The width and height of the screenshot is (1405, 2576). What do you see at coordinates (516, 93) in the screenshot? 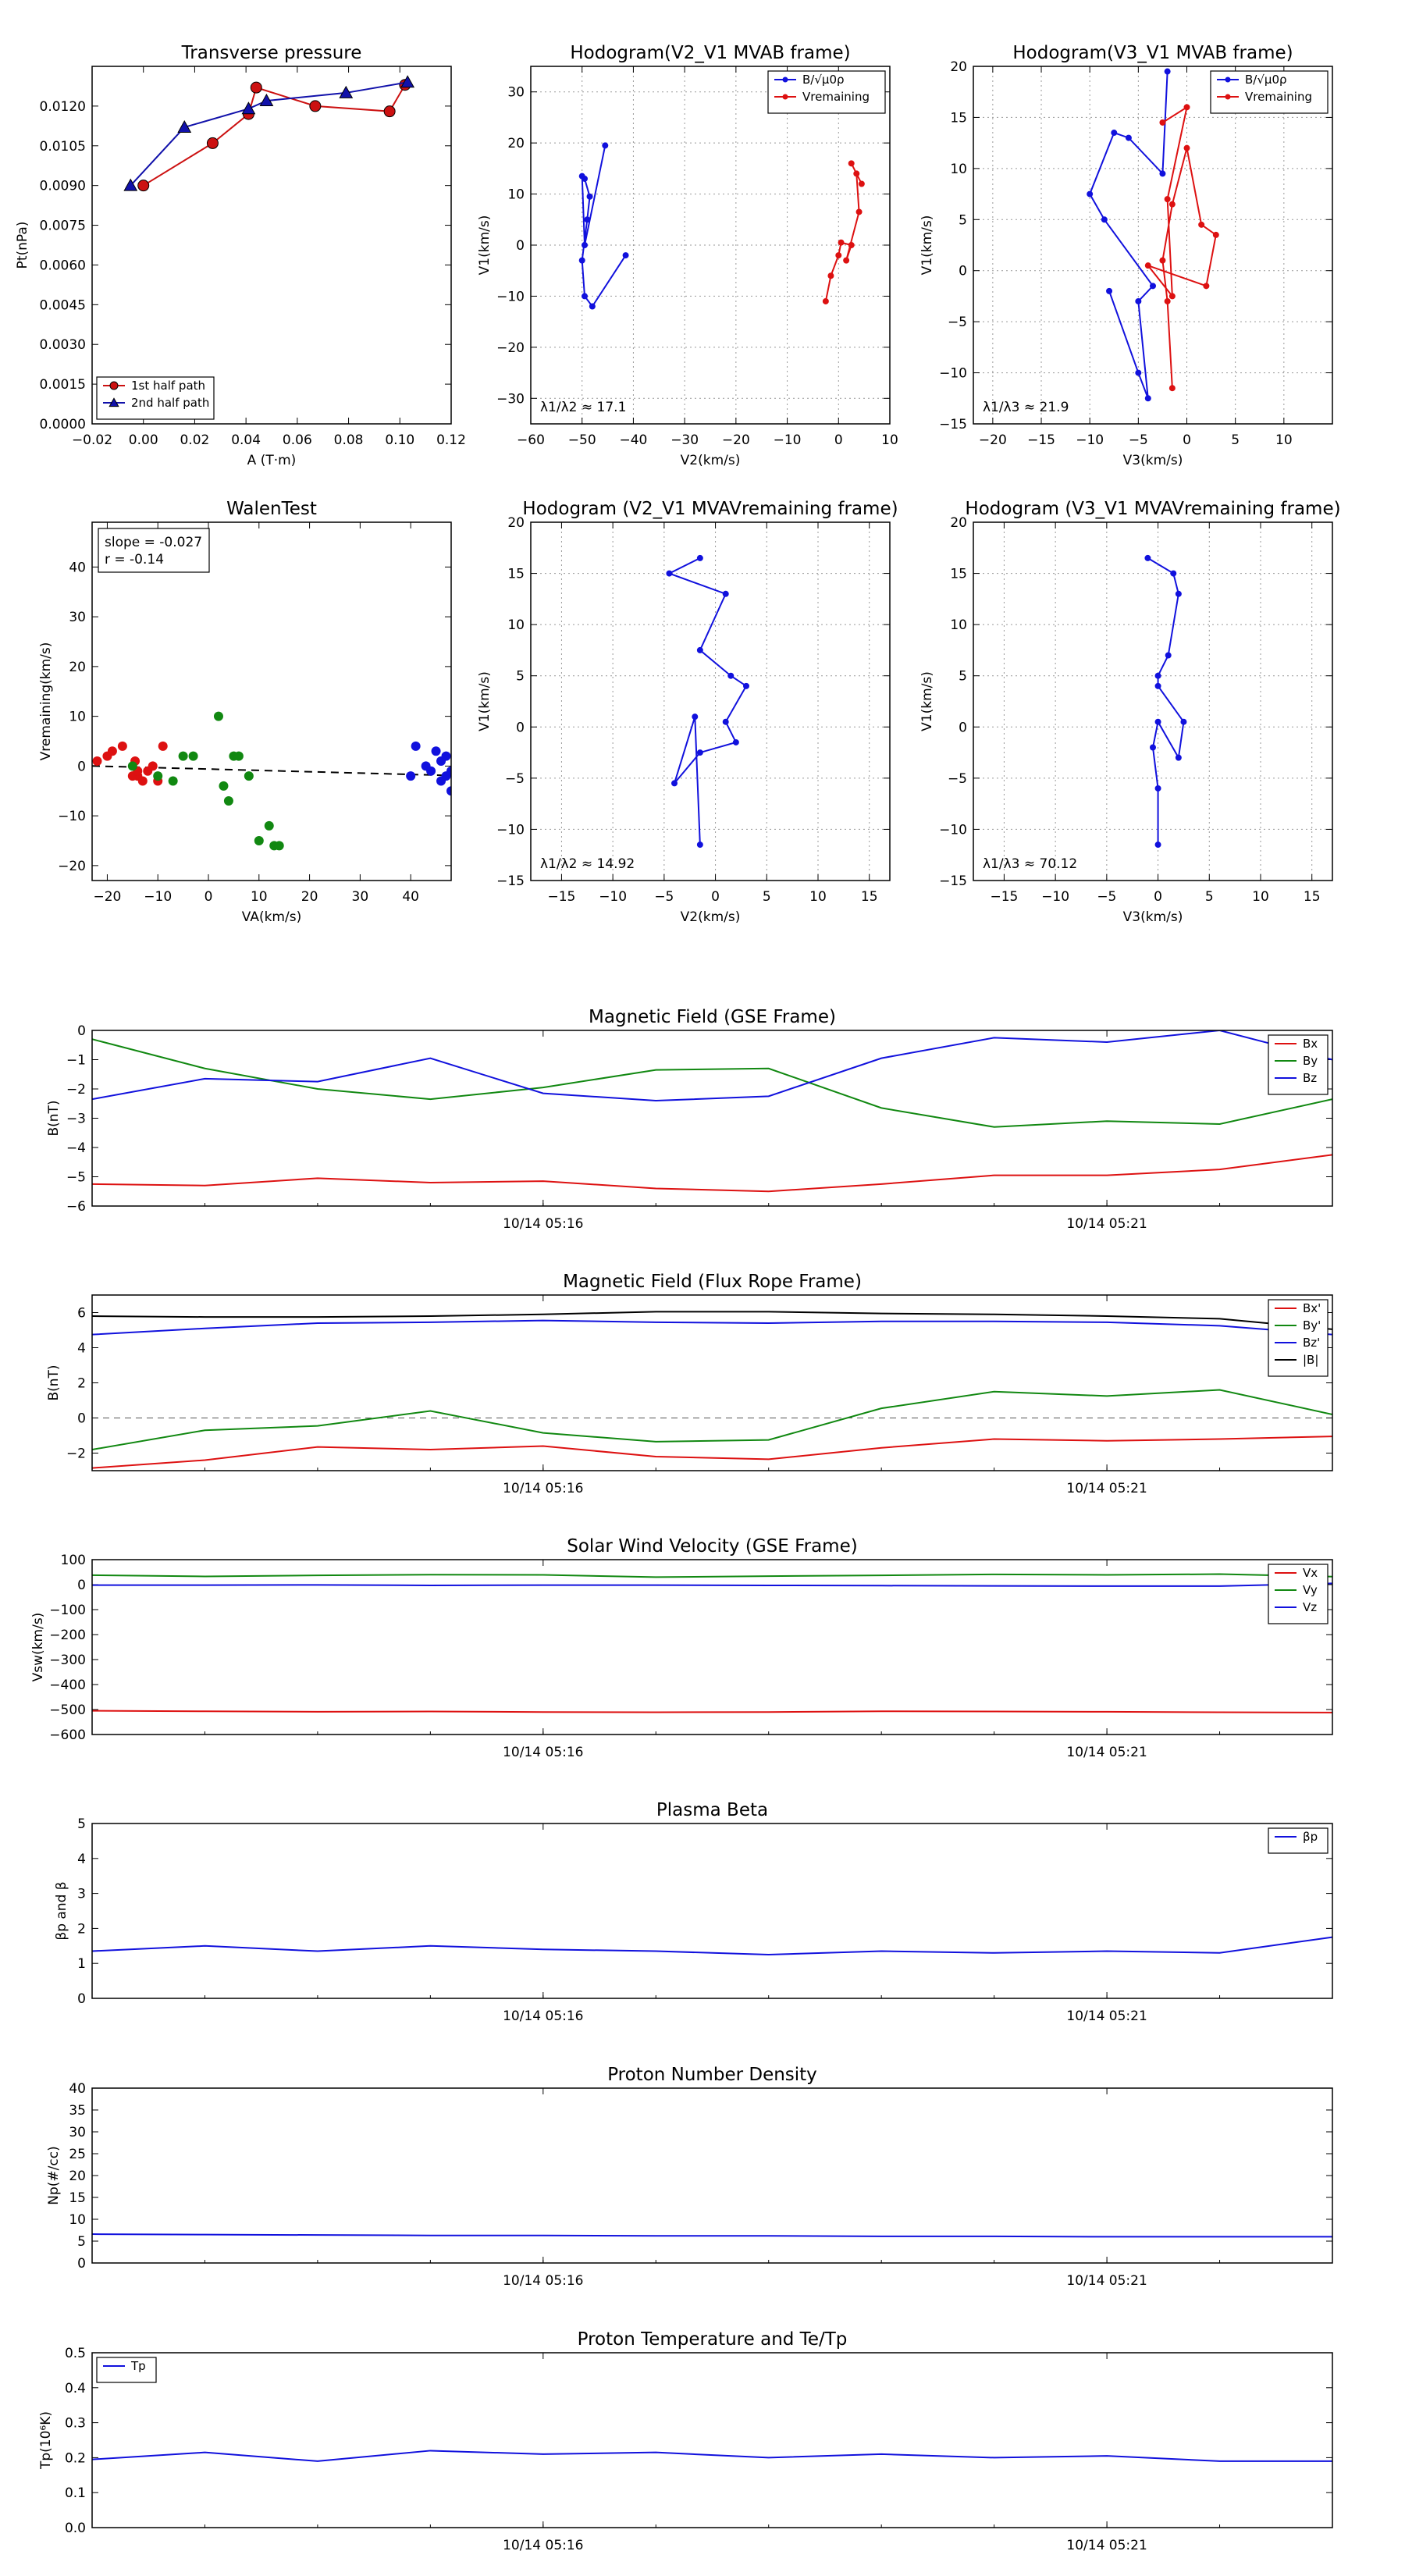
I see `y-tick-label: 30` at bounding box center [516, 93].